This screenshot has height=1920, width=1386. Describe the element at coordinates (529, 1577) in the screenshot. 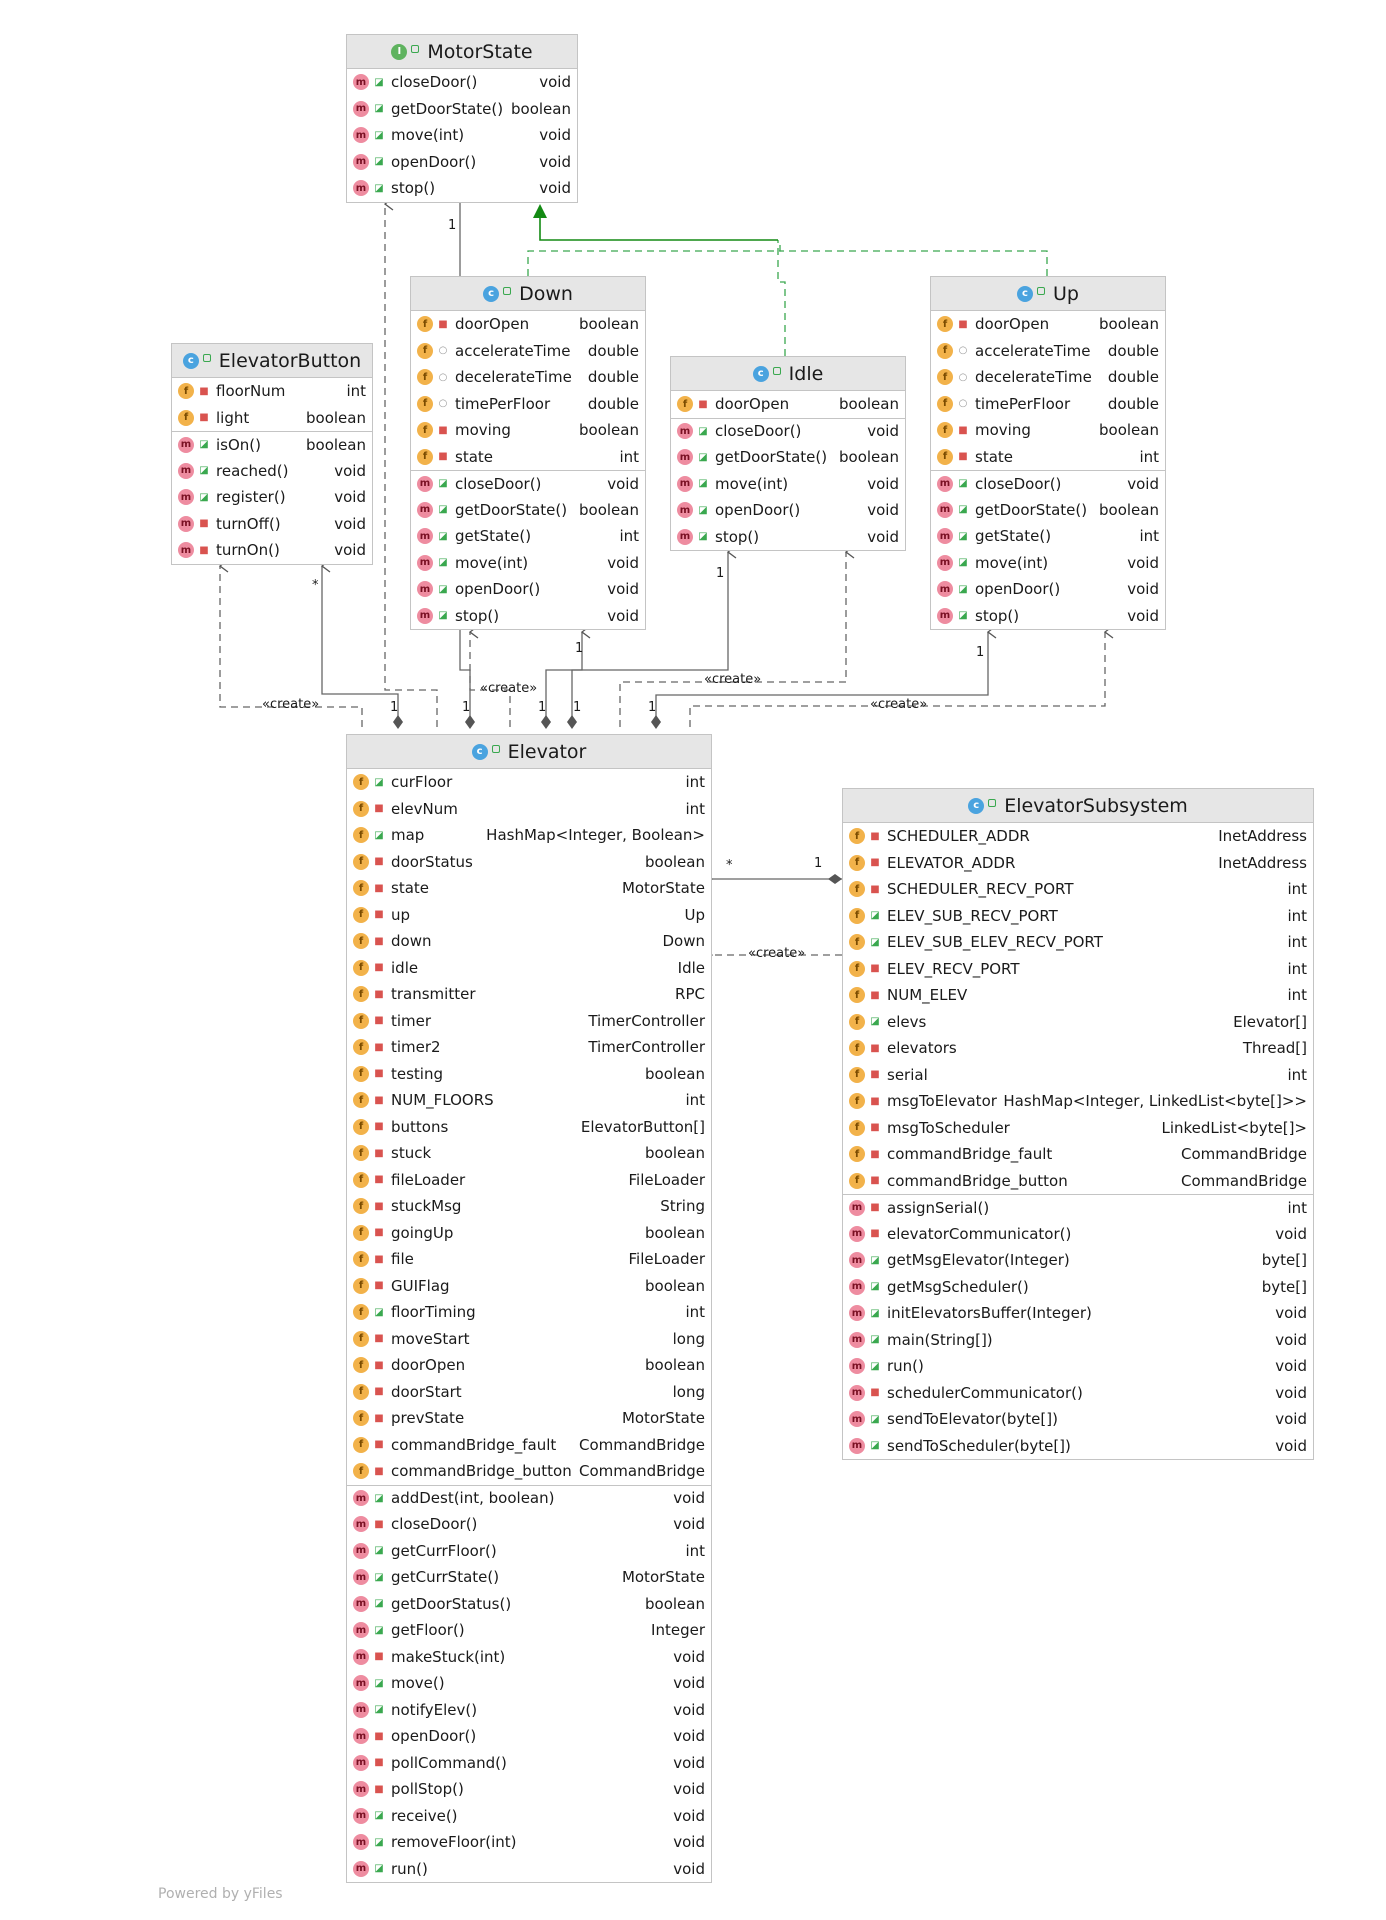

I see `method-row: m ◪ getCurrState() MotorState` at that location.